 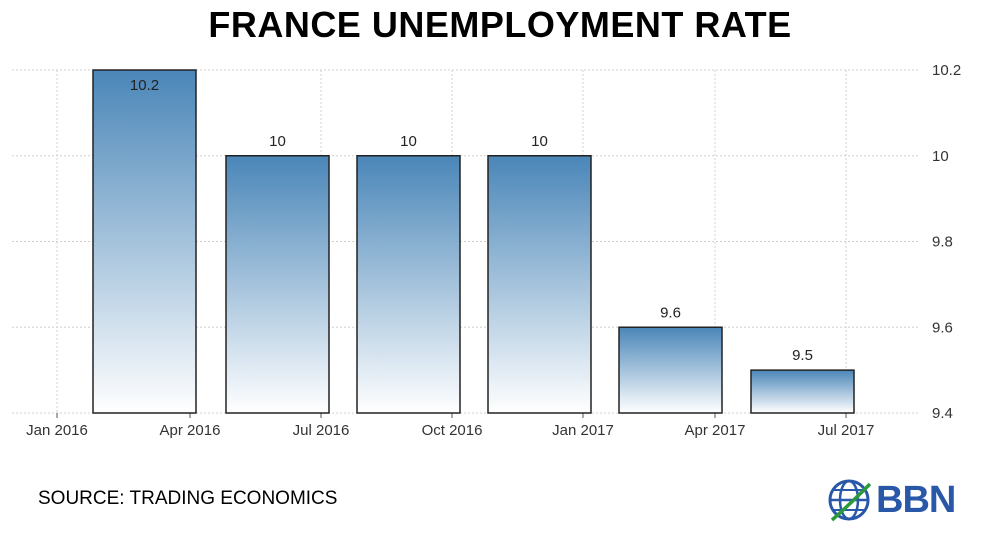 What do you see at coordinates (946, 70) in the screenshot?
I see `y-tick-label: 10.2` at bounding box center [946, 70].